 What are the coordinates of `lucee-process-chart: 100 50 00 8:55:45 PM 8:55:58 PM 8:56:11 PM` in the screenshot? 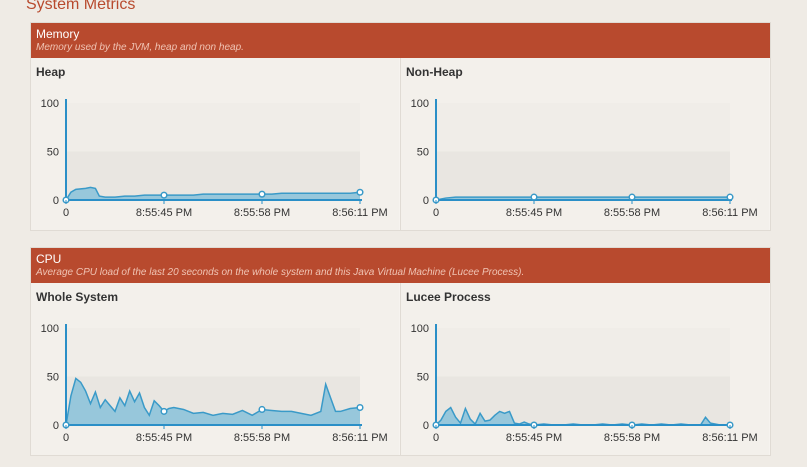 It's located at (584, 383).